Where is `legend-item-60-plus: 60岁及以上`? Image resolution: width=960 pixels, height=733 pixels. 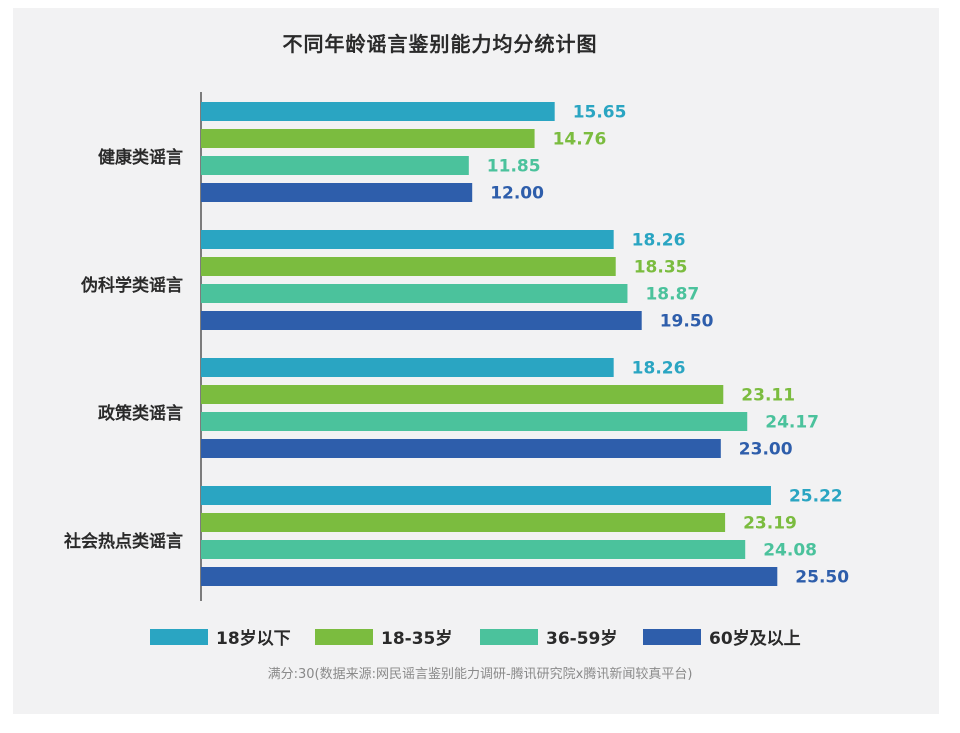 legend-item-60-plus: 60岁及以上 is located at coordinates (722, 636).